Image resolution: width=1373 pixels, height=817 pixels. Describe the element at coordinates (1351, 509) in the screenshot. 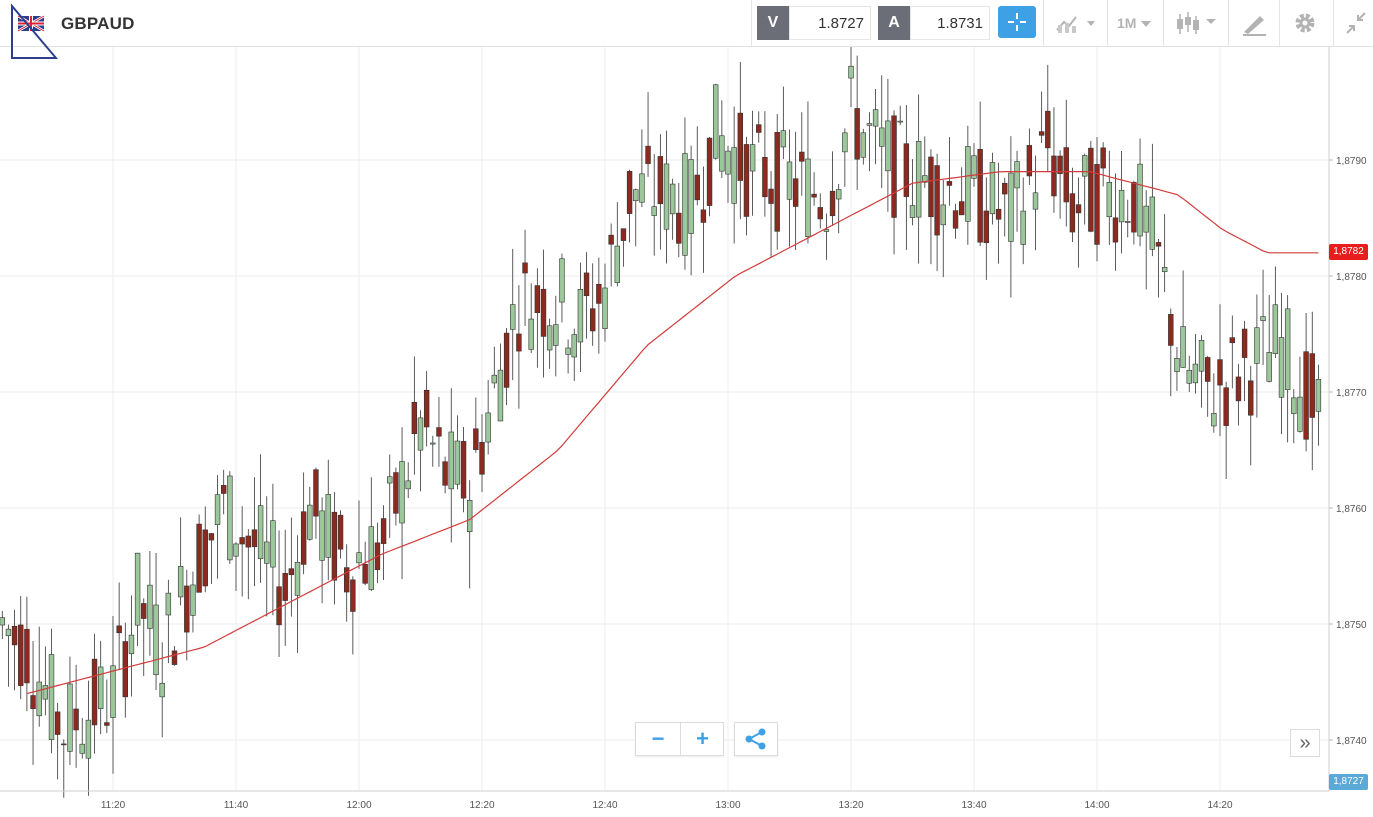

I see `y-tick-label: 1,8760` at that location.